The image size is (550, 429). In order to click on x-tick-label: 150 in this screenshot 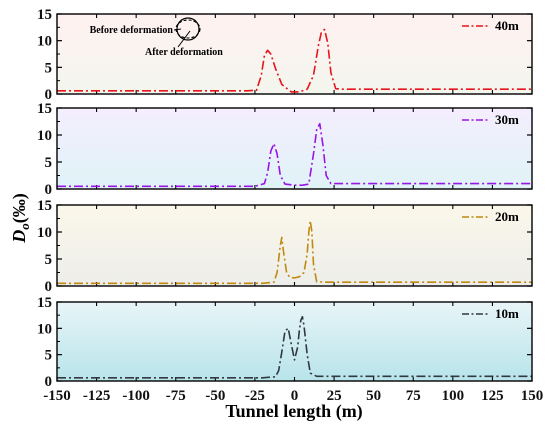, I will do `click(532, 396)`.